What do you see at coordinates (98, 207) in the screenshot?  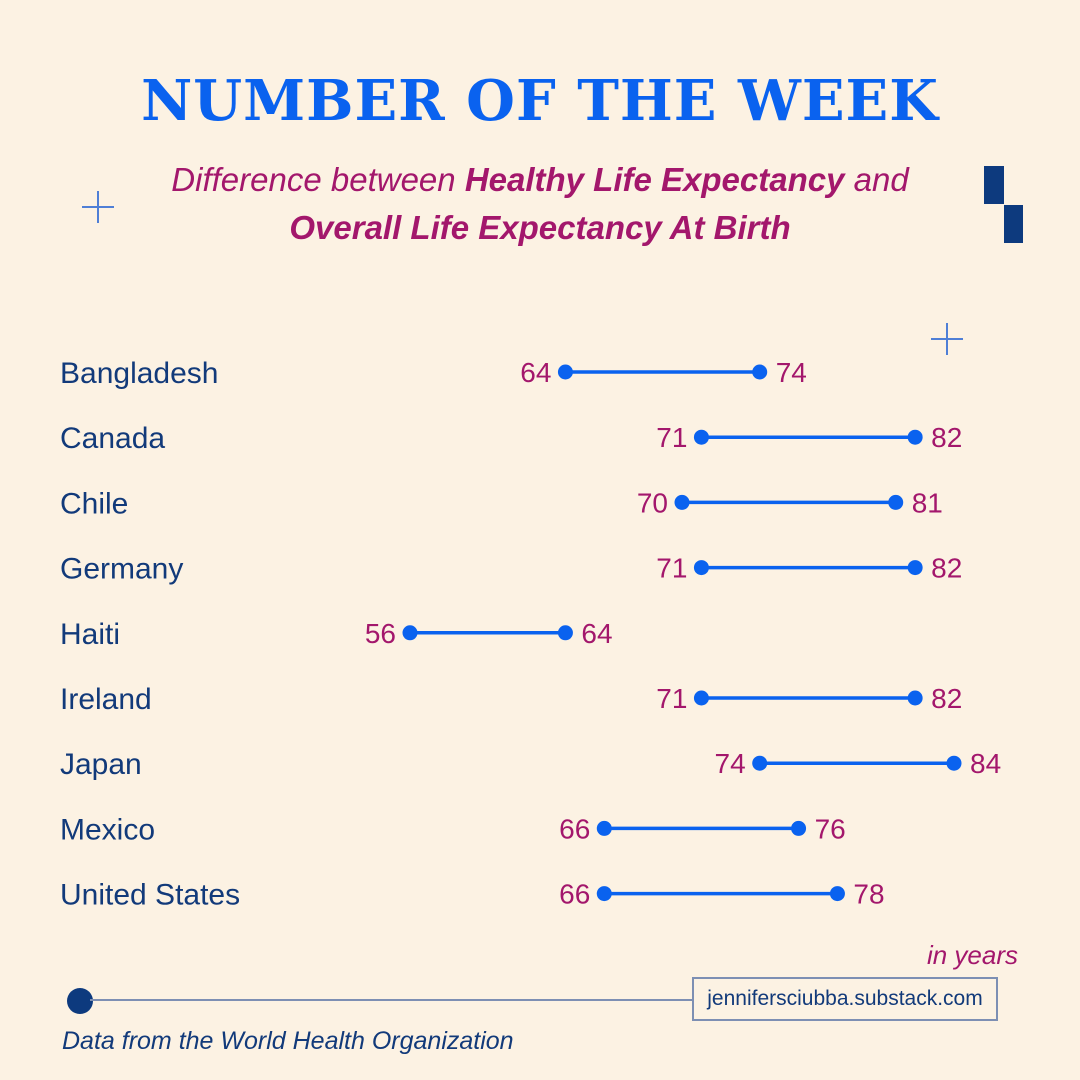 I see `plus-decoration-left` at bounding box center [98, 207].